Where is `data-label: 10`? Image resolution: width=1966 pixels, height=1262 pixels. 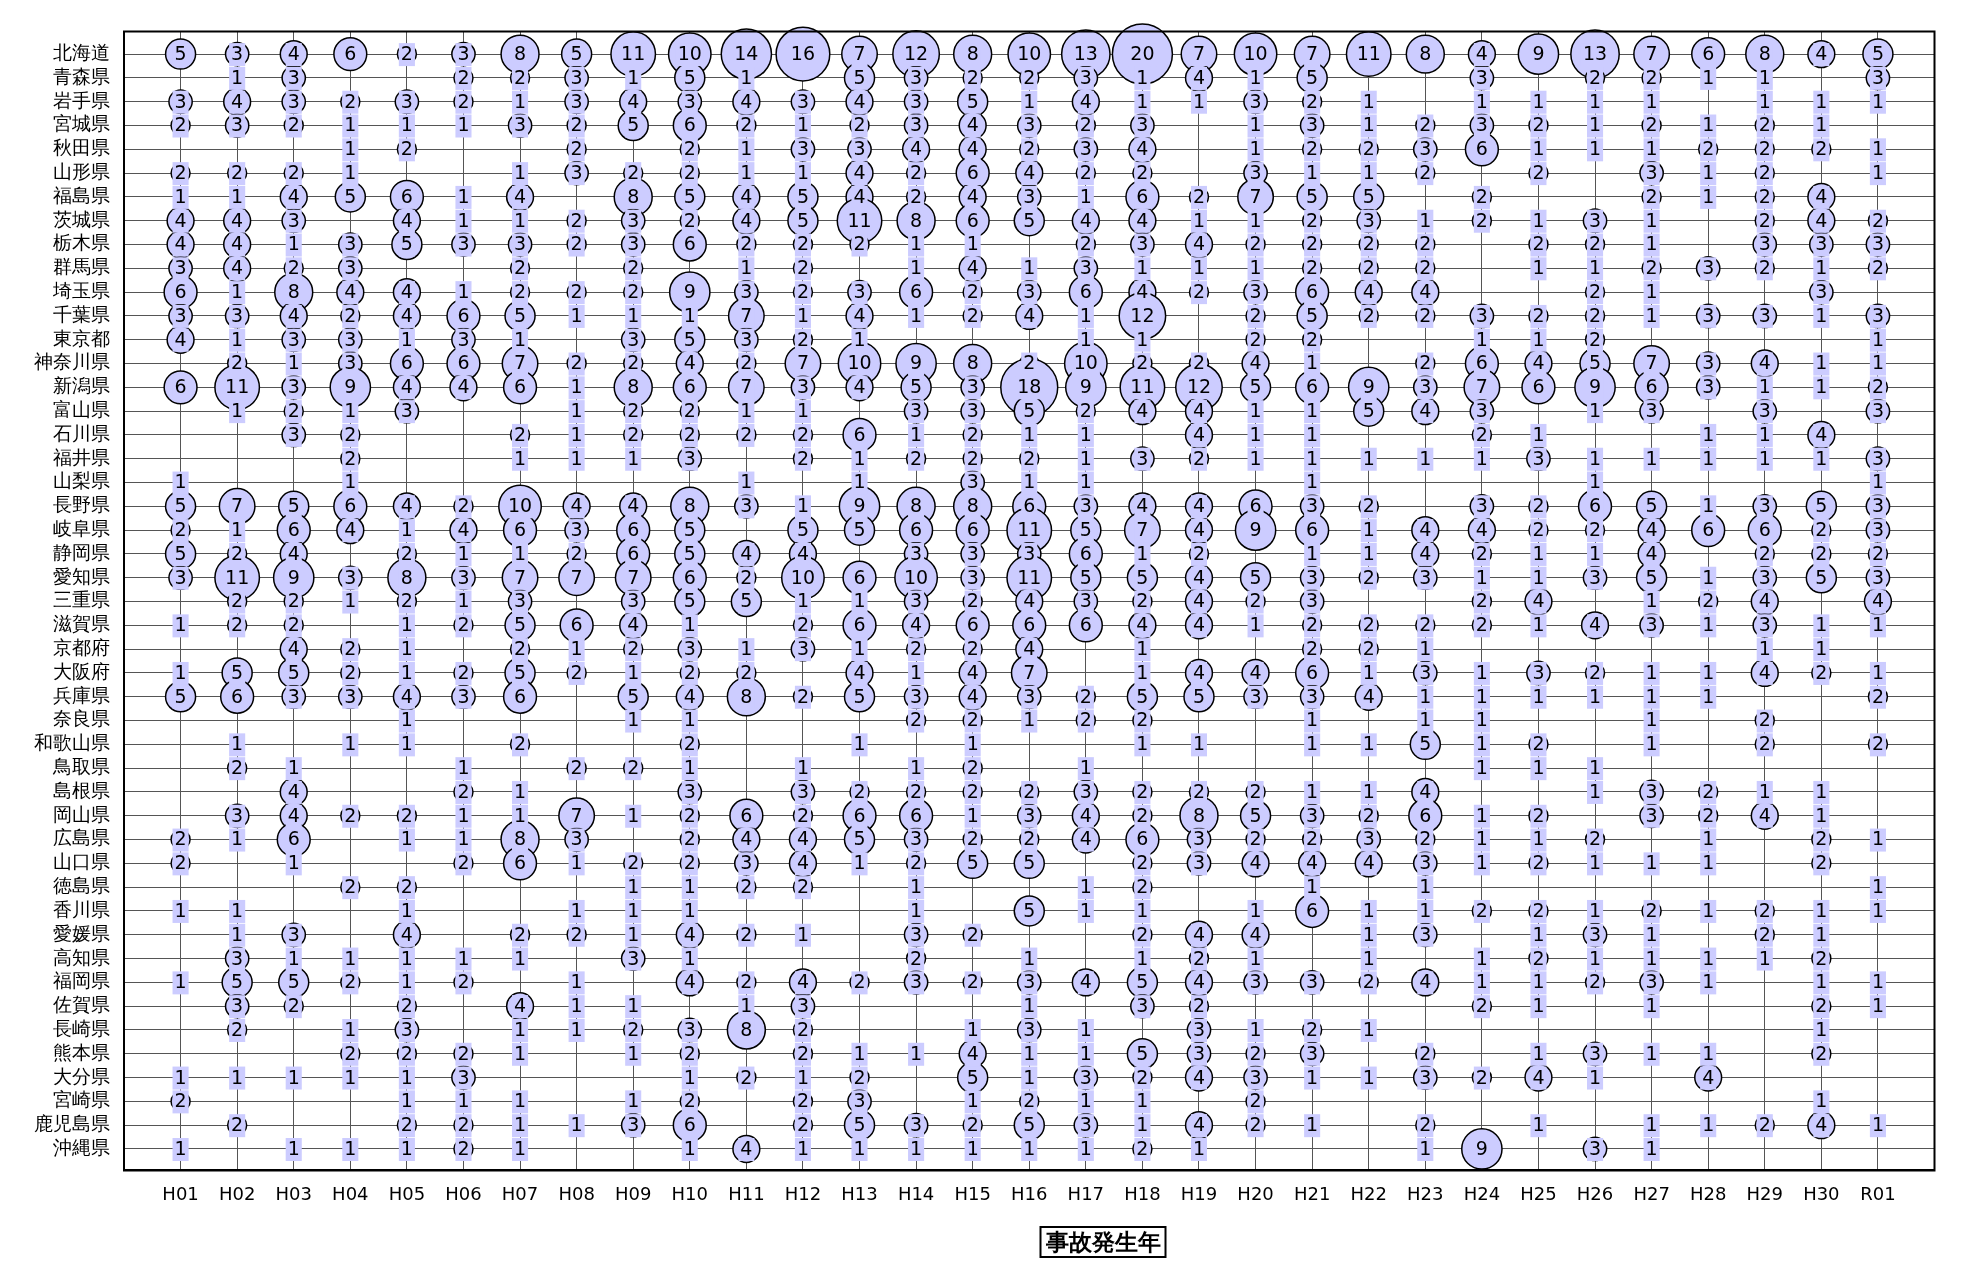
data-label: 10 is located at coordinates (916, 576).